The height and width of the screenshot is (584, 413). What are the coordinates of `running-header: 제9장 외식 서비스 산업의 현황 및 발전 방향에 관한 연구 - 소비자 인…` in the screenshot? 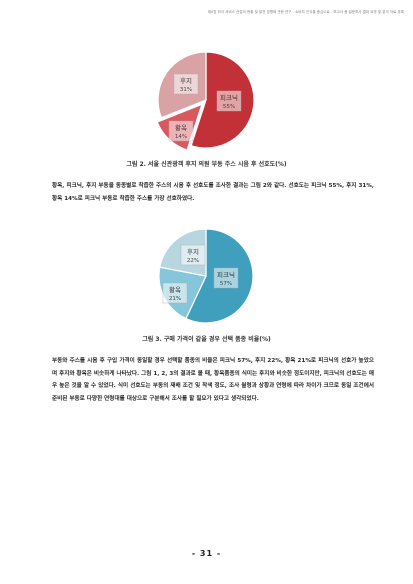 It's located at (305, 12).